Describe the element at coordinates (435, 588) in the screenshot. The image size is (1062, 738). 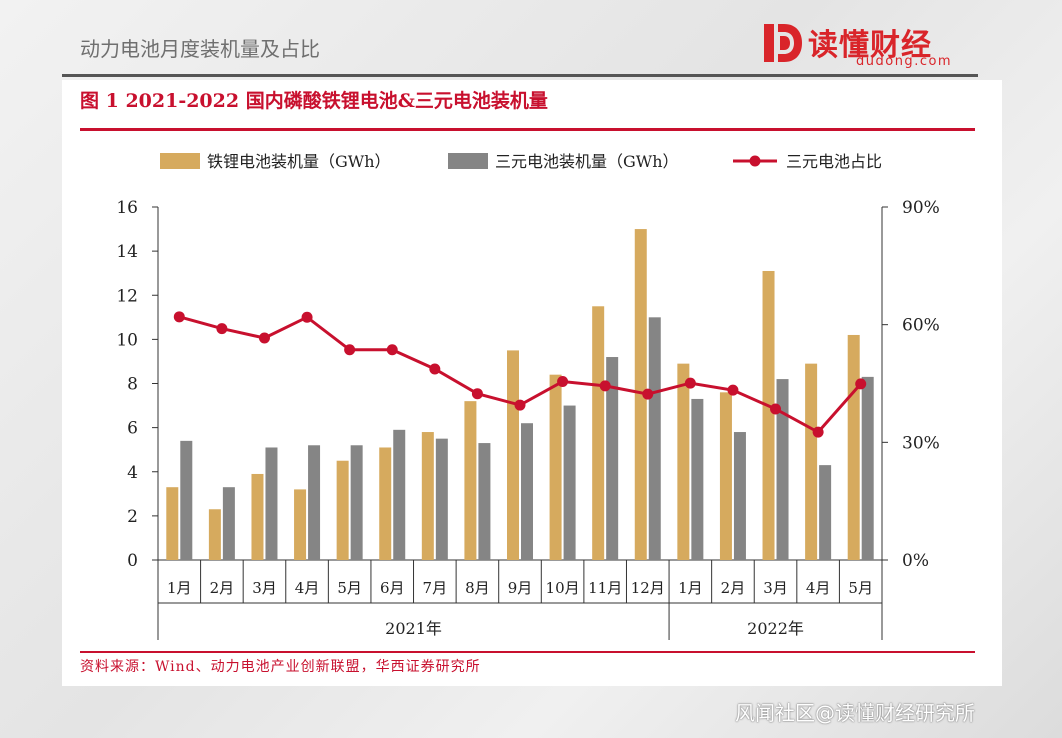
I see `x-category-label: 7月` at that location.